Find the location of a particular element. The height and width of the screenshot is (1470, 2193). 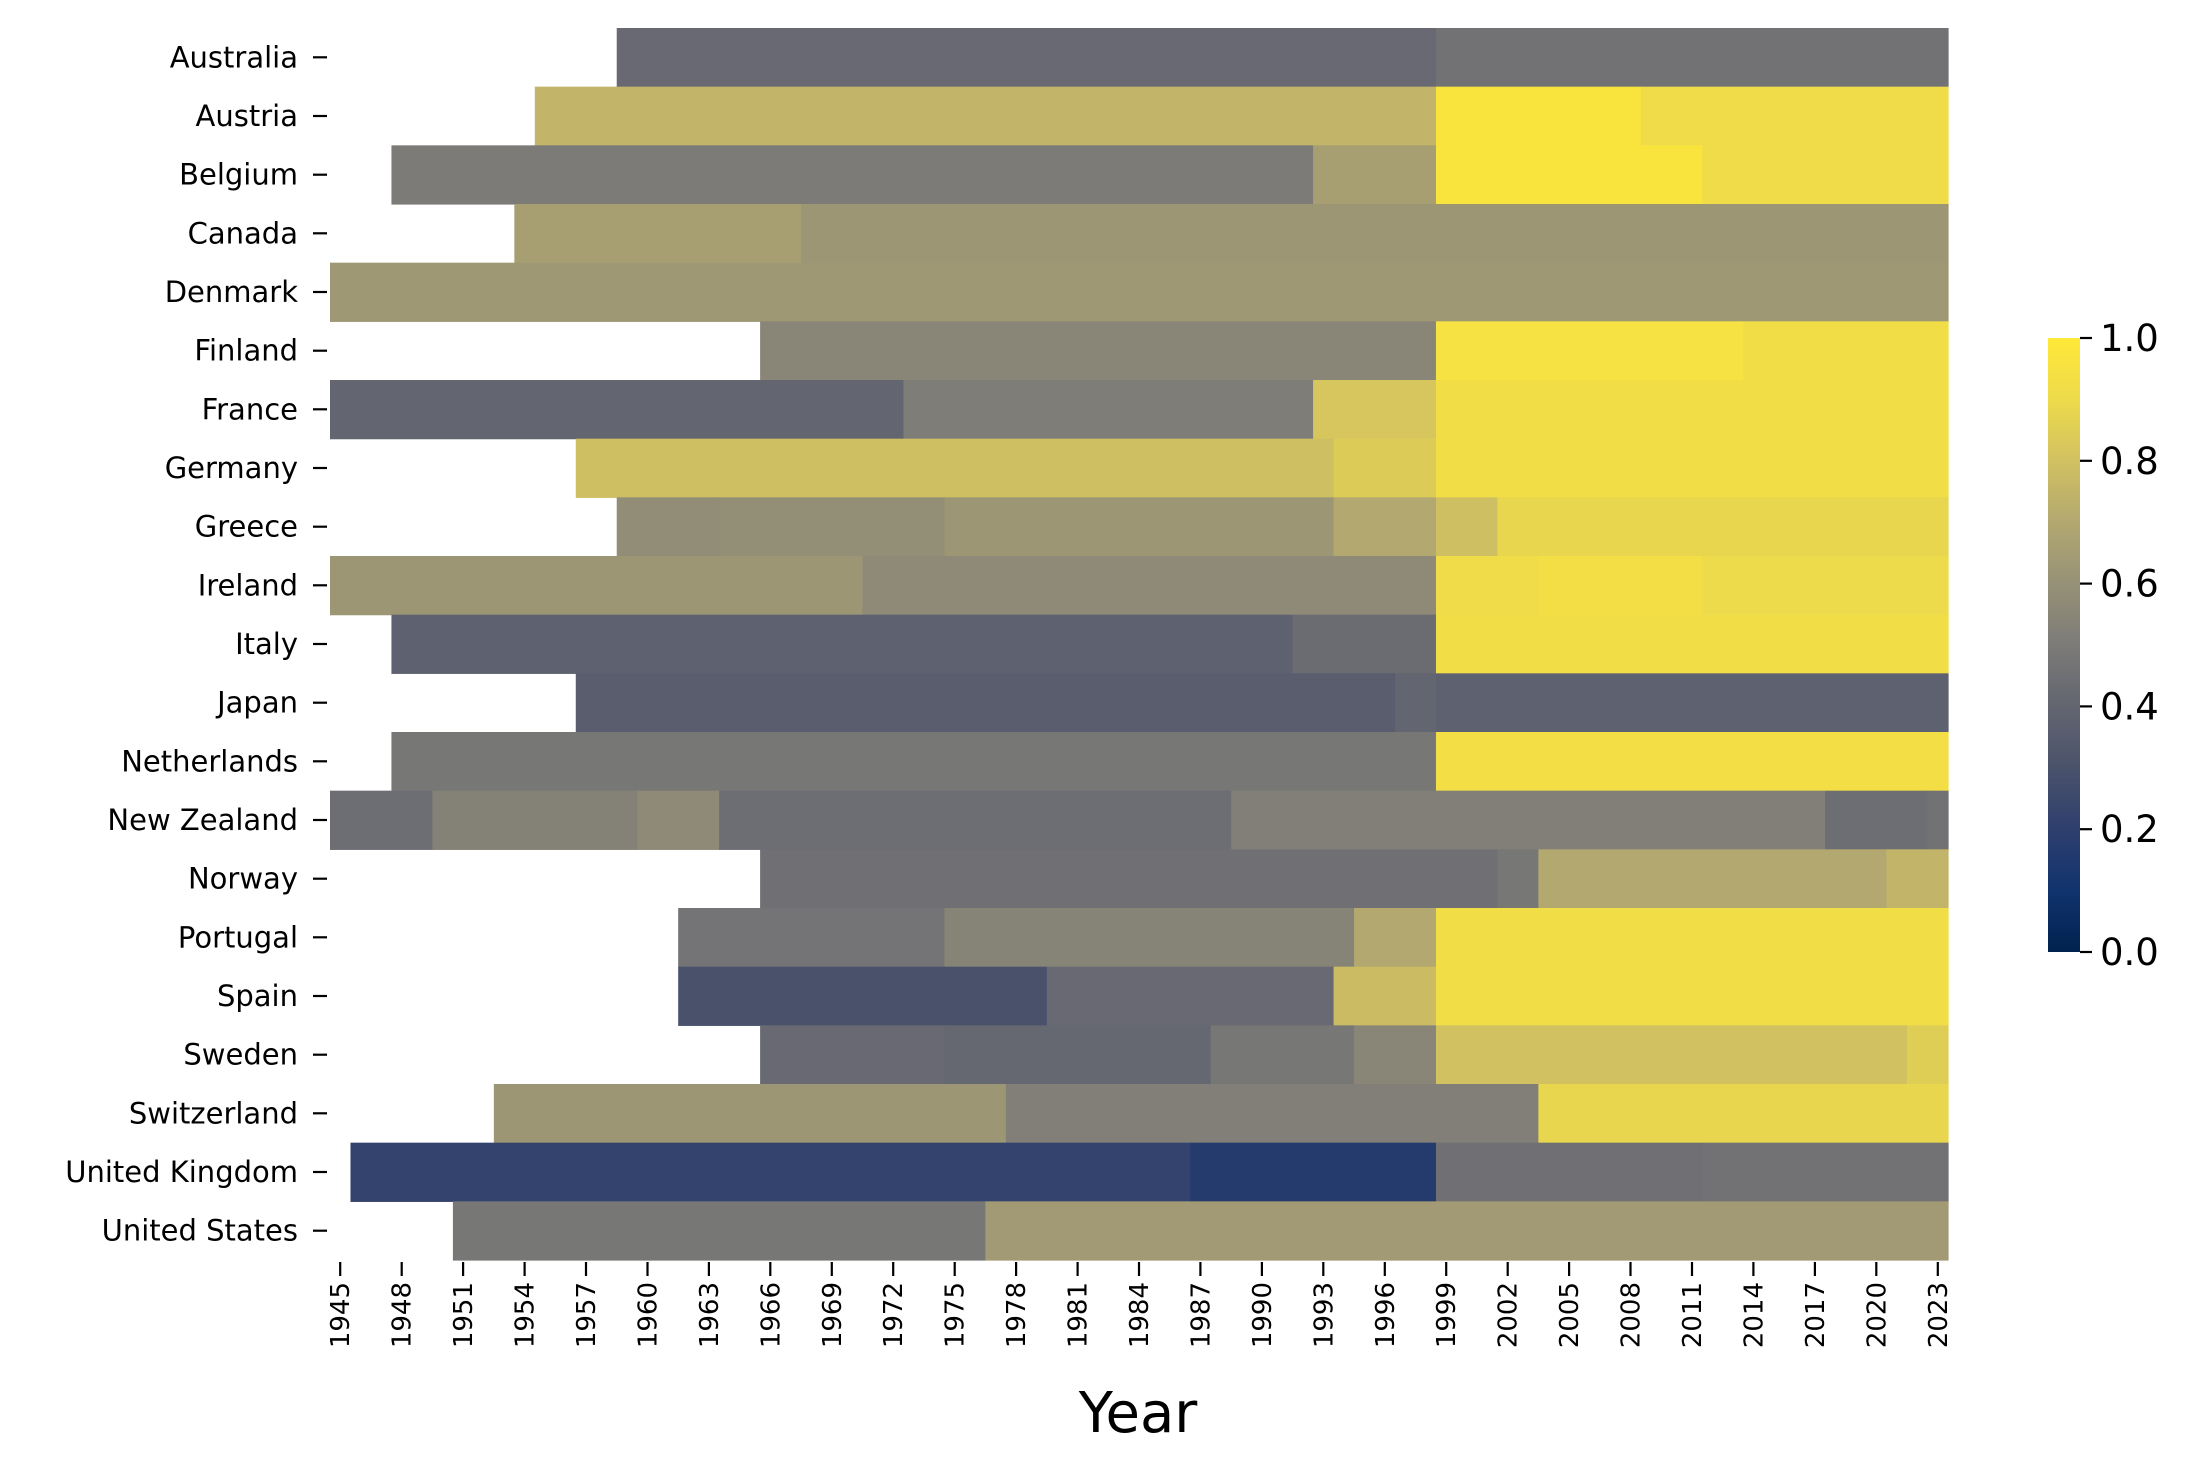

x-tick-label-1951: 1951 is located at coordinates (464, 1315).